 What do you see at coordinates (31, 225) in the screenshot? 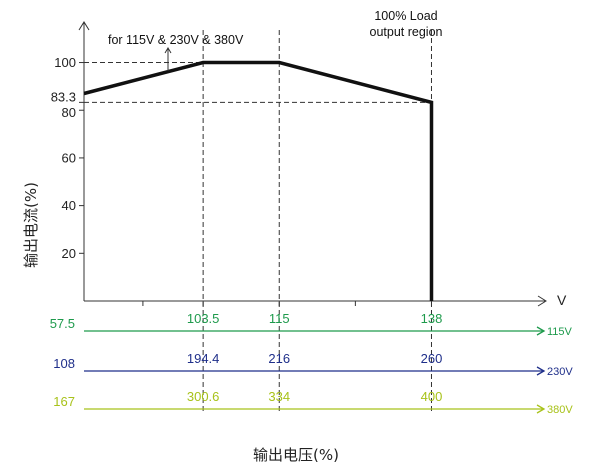
I see `y-axis-title: 输出电流(%)` at bounding box center [31, 225].